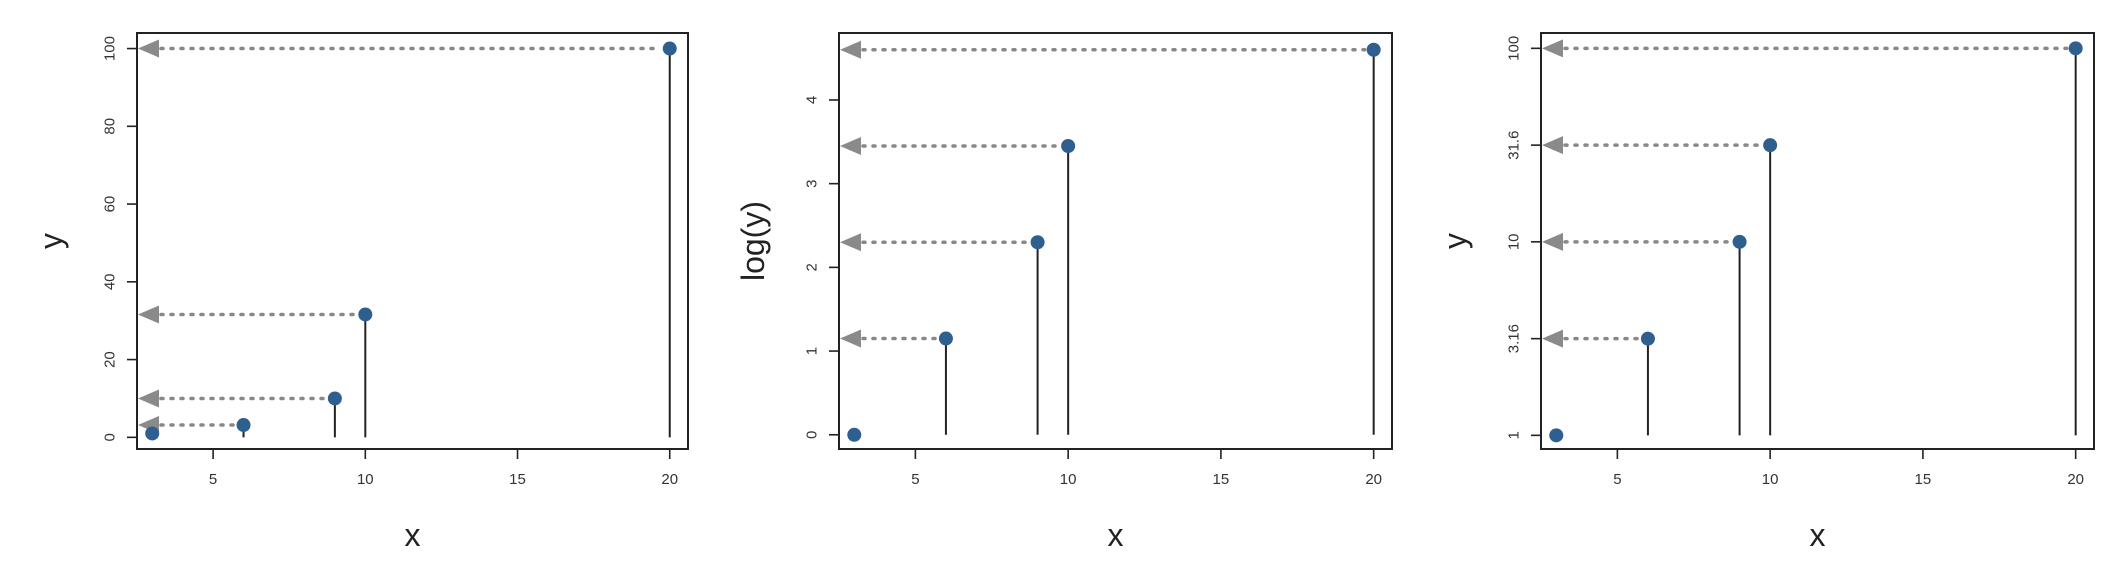 The width and height of the screenshot is (2122, 578). What do you see at coordinates (1514, 338) in the screenshot?
I see `y-tick-label: 3.16` at bounding box center [1514, 338].